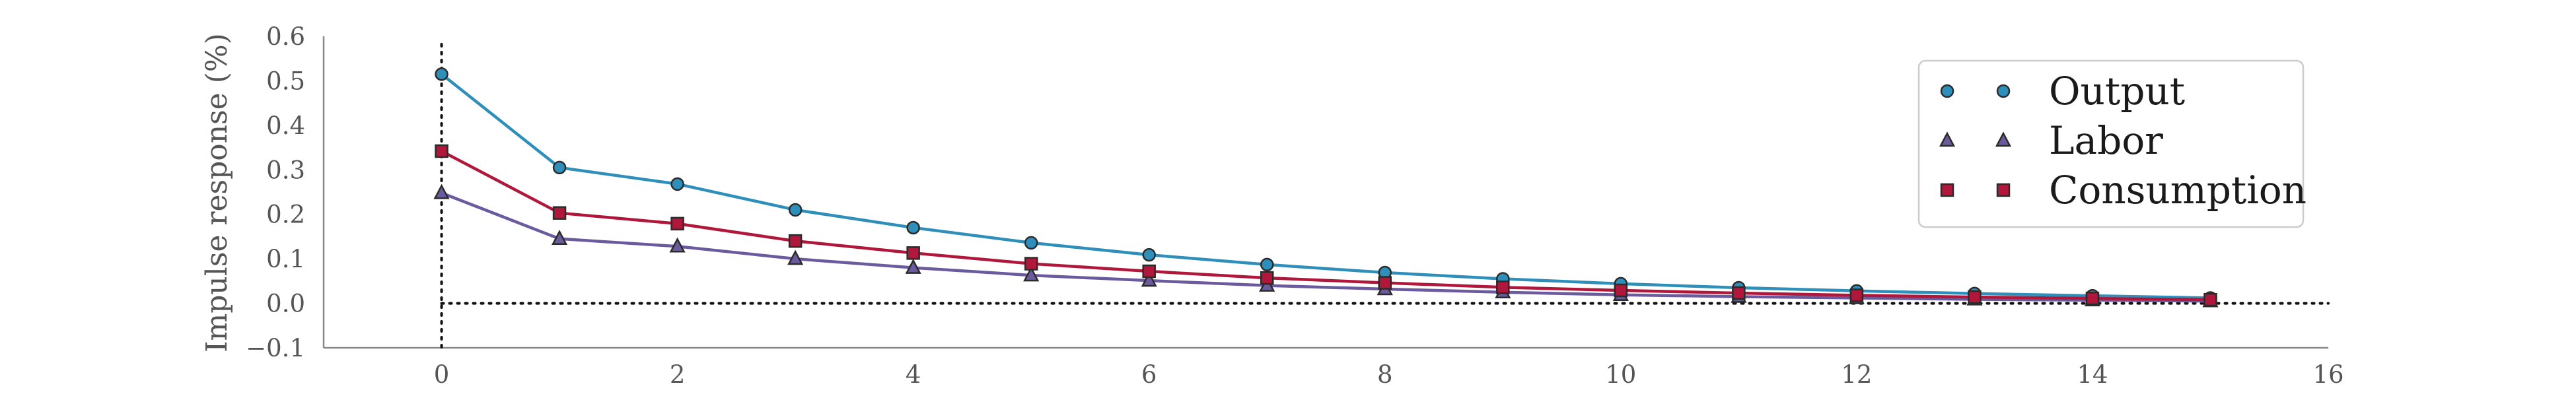 This screenshot has width=2576, height=396. I want to click on x-tick-label: 4, so click(913, 374).